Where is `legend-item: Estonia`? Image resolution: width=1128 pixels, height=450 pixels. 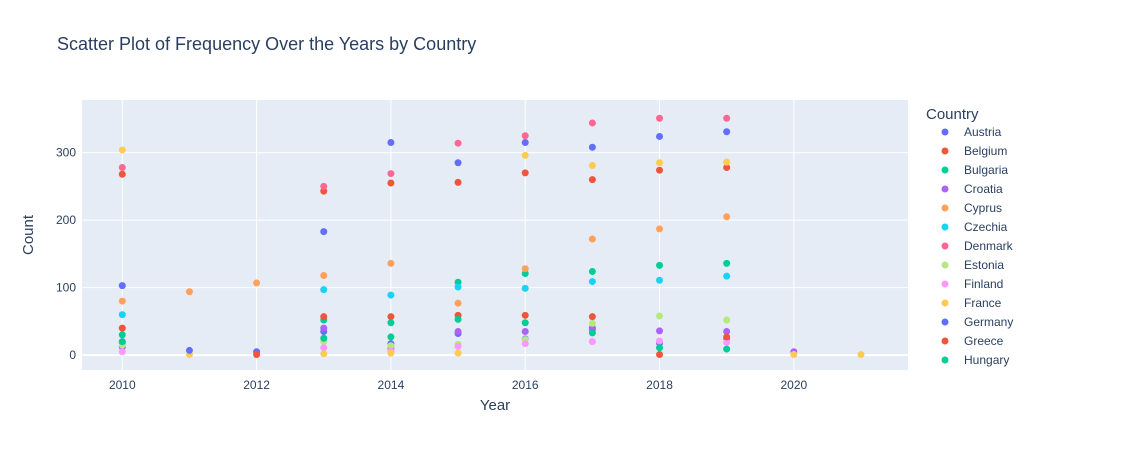 legend-item: Estonia is located at coordinates (973, 265).